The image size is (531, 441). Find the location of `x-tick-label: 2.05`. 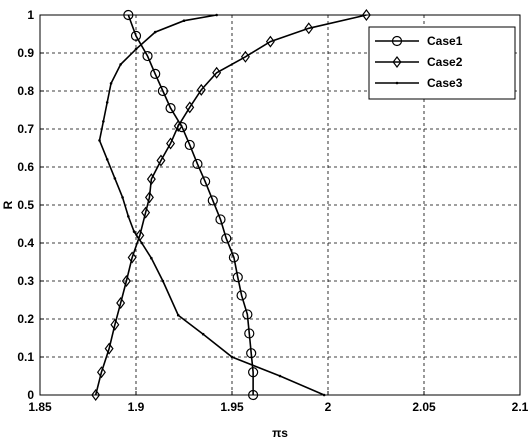

x-tick-label: 2.05 is located at coordinates (424, 407).